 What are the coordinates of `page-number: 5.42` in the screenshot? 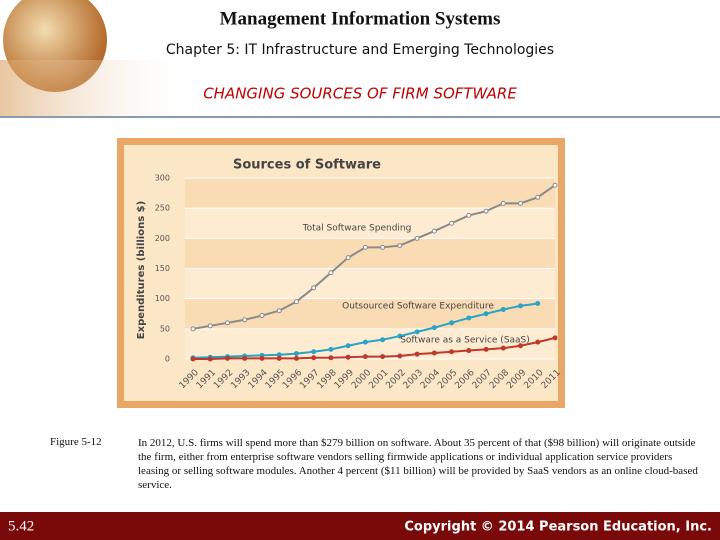 It's located at (21, 526).